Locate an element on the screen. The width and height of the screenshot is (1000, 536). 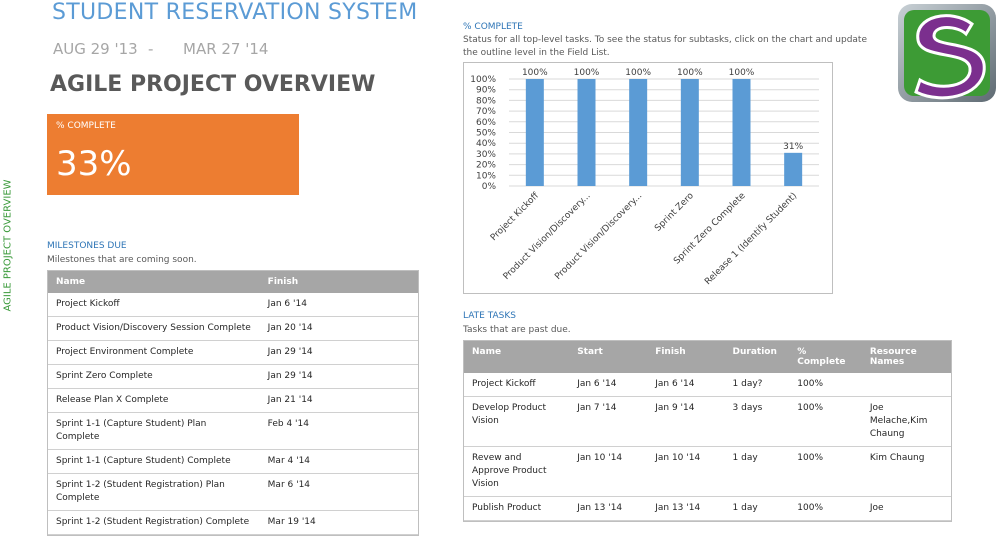
side-label: AGILE PROJECT OVERVIEW is located at coordinates (8, 245).